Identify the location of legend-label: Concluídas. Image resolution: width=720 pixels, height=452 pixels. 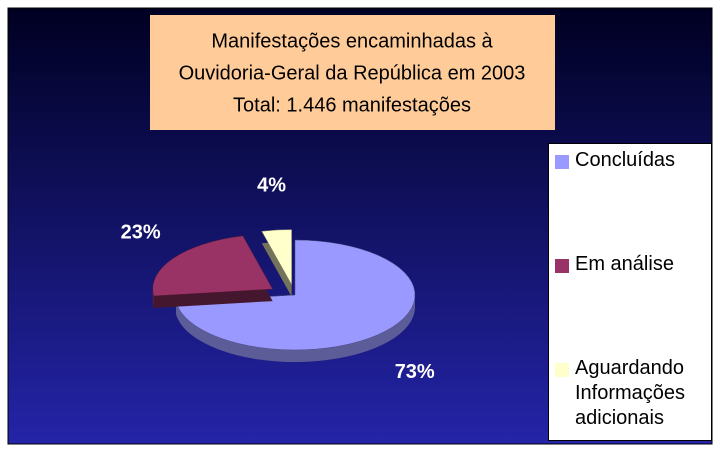
(625, 160).